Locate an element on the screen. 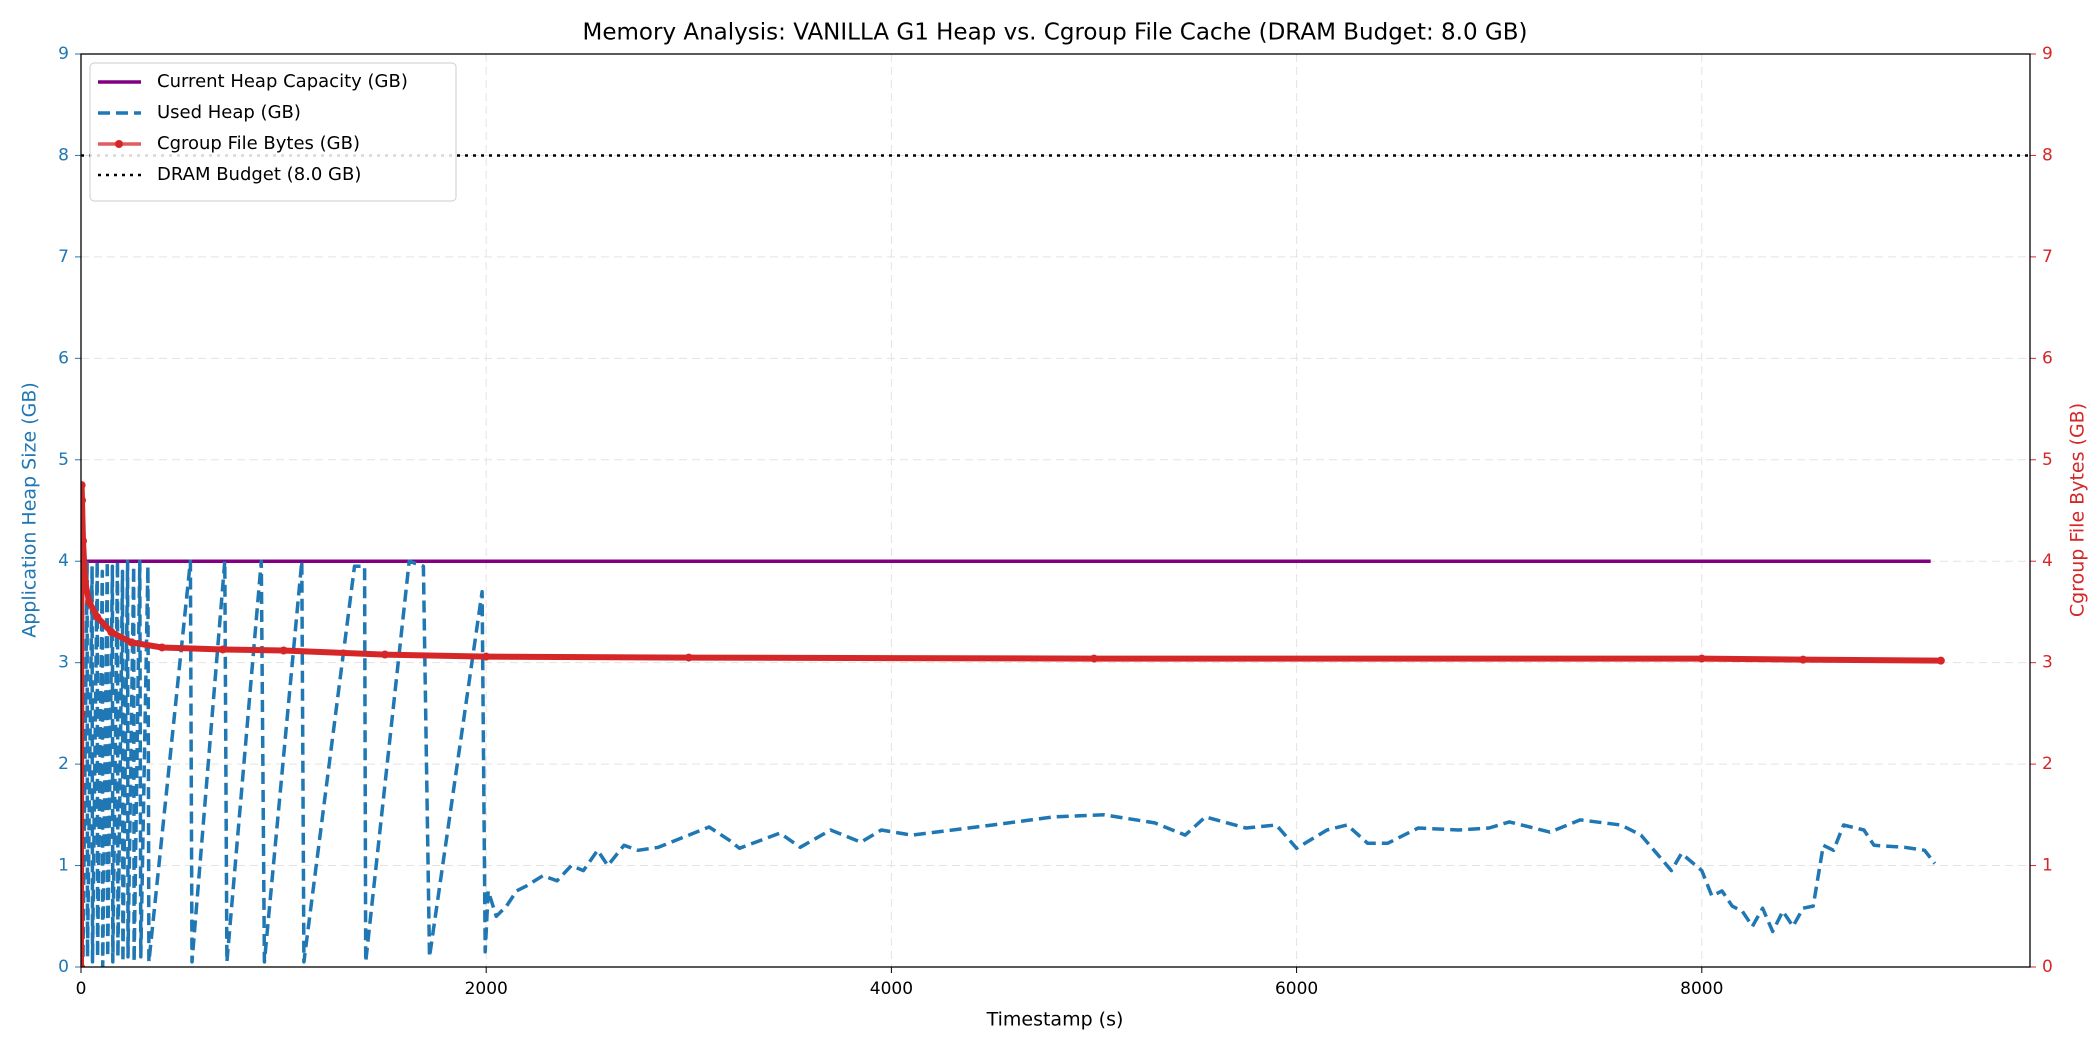 The width and height of the screenshot is (2100, 1050). y2-tick-label: 7 is located at coordinates (2047, 257).